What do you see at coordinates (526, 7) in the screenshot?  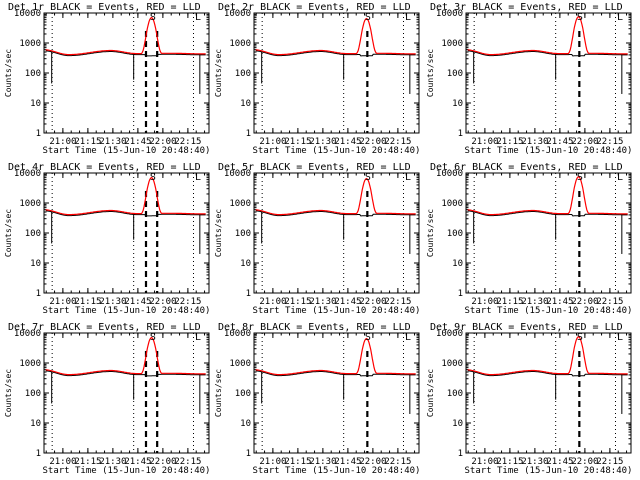 I see `panel-title: Det 3r BLACK = Events, RED = LLD` at bounding box center [526, 7].